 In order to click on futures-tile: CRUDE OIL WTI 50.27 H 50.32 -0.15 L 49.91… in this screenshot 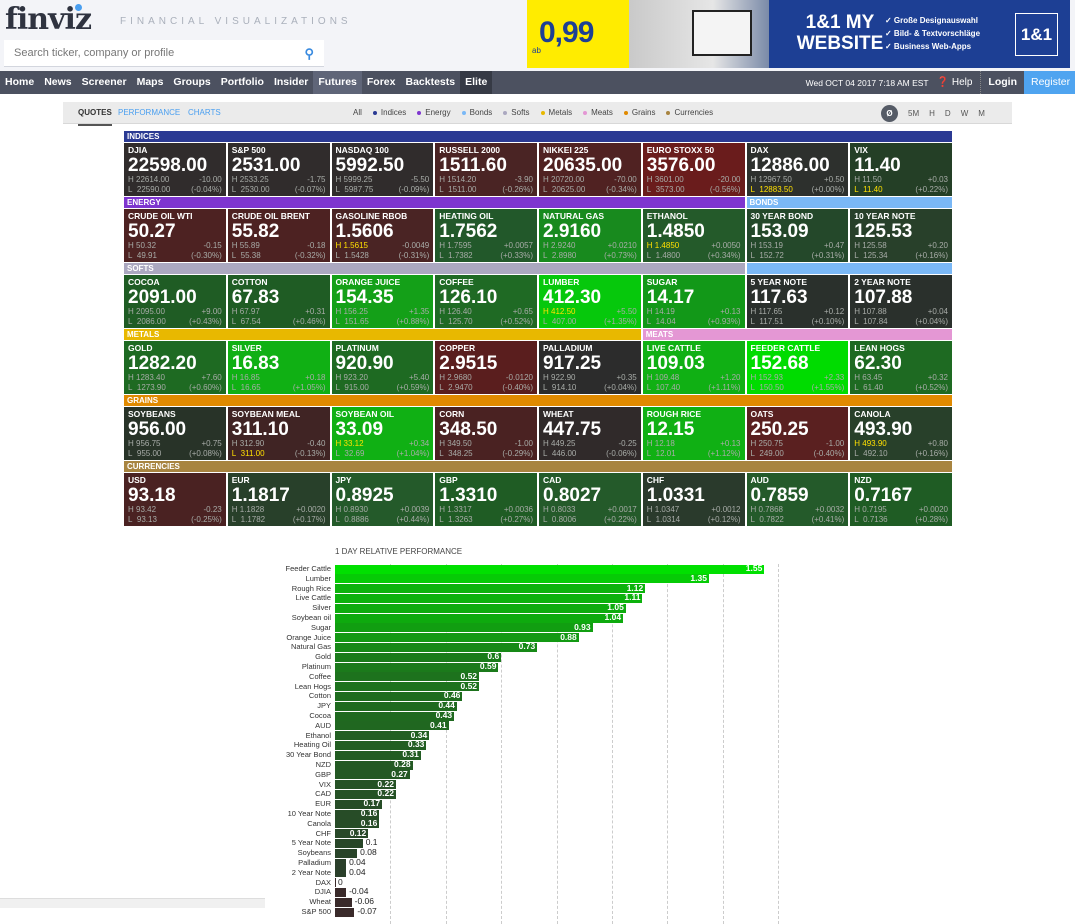, I will do `click(175, 235)`.